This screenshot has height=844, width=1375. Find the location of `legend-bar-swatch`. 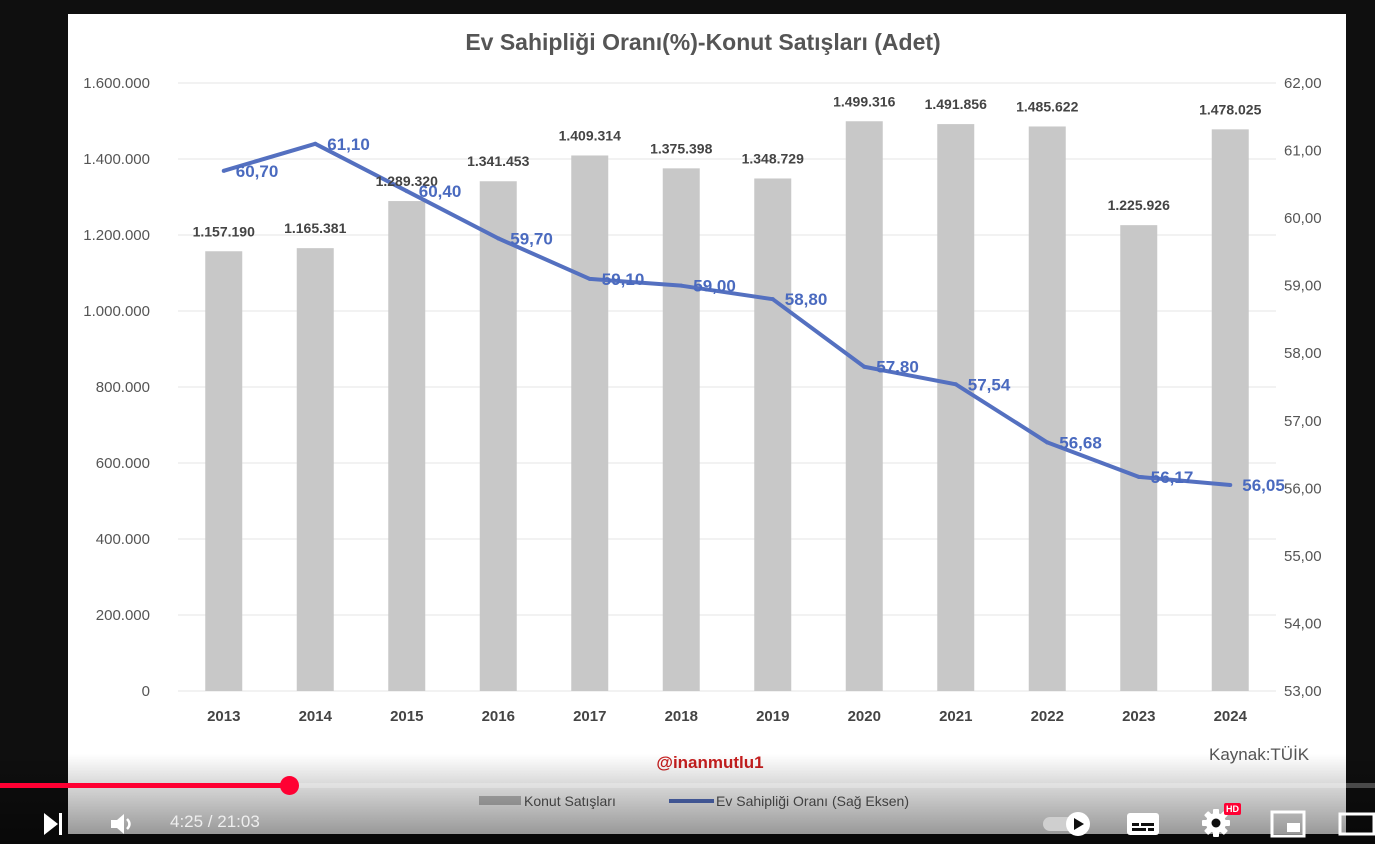

legend-bar-swatch is located at coordinates (500, 800).